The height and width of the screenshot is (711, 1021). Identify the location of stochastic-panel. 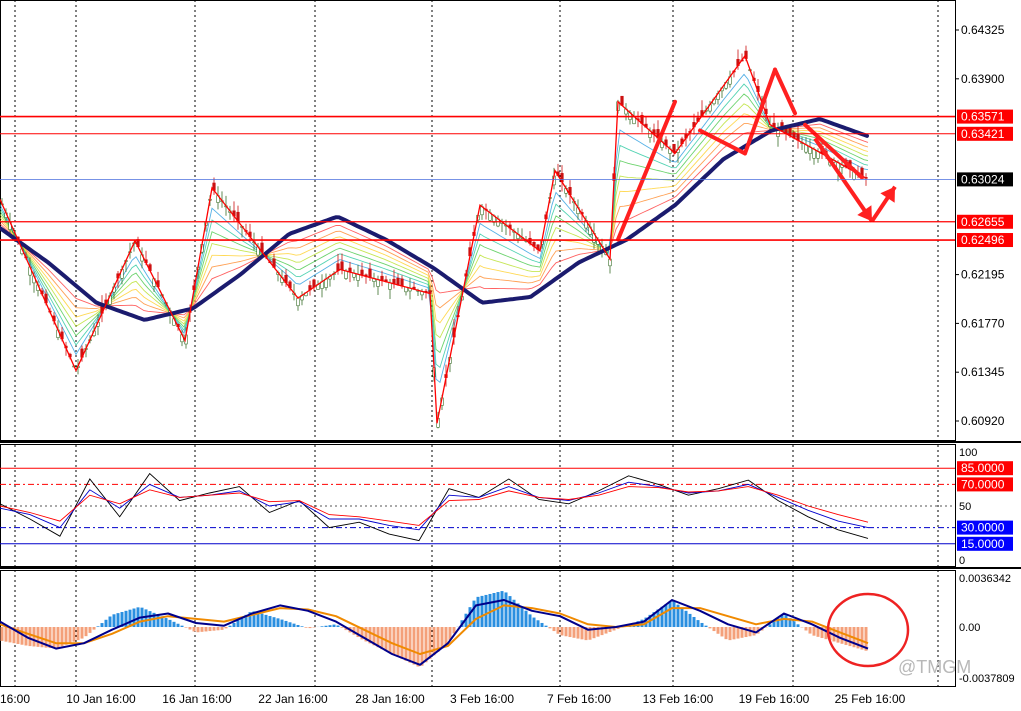
(477, 506).